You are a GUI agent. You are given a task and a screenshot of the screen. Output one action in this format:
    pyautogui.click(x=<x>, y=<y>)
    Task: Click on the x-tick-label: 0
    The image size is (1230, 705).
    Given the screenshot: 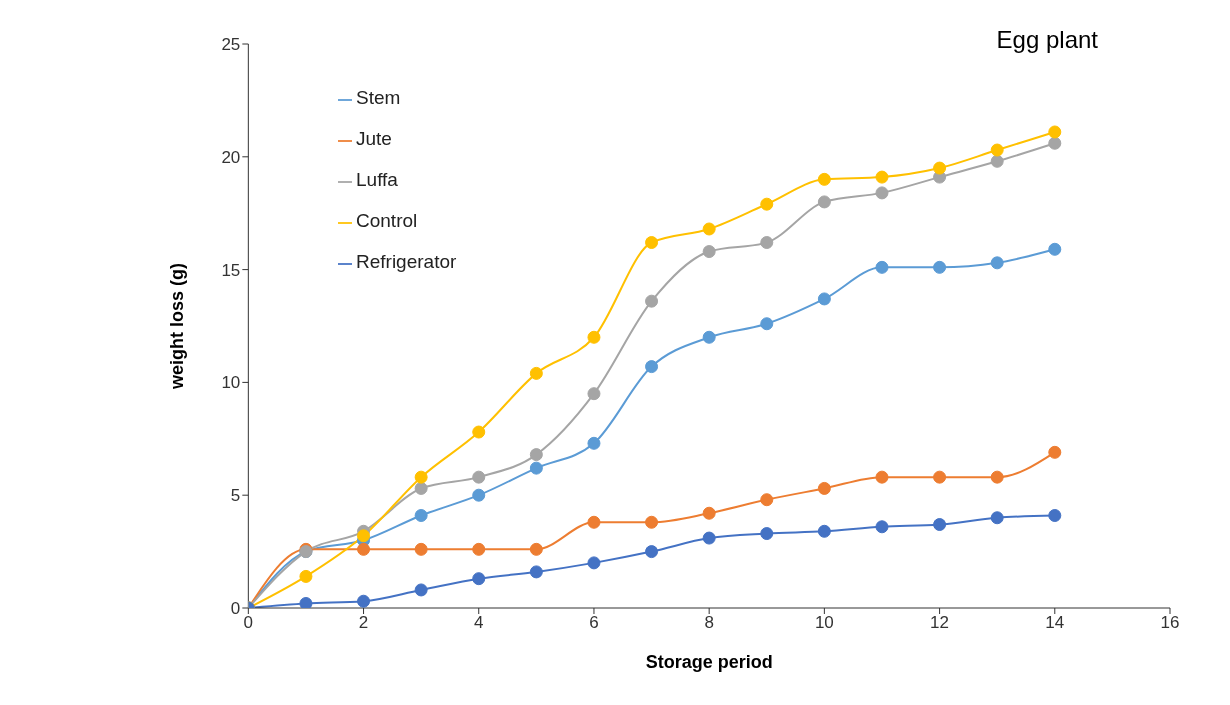 What is the action you would take?
    pyautogui.click(x=248, y=623)
    